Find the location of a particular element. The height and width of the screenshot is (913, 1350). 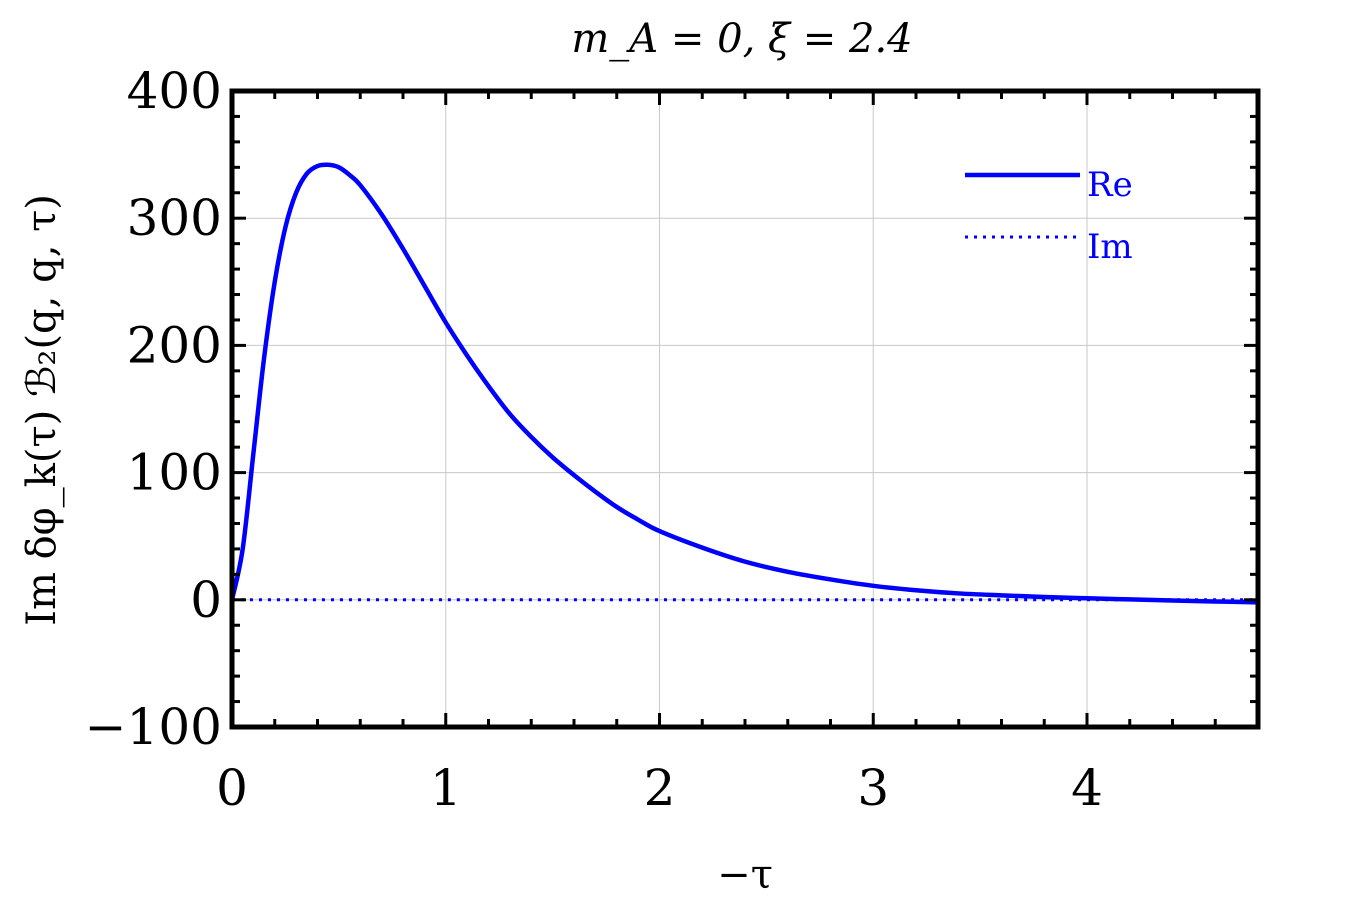

legend: Re Im is located at coordinates (1049, 216).